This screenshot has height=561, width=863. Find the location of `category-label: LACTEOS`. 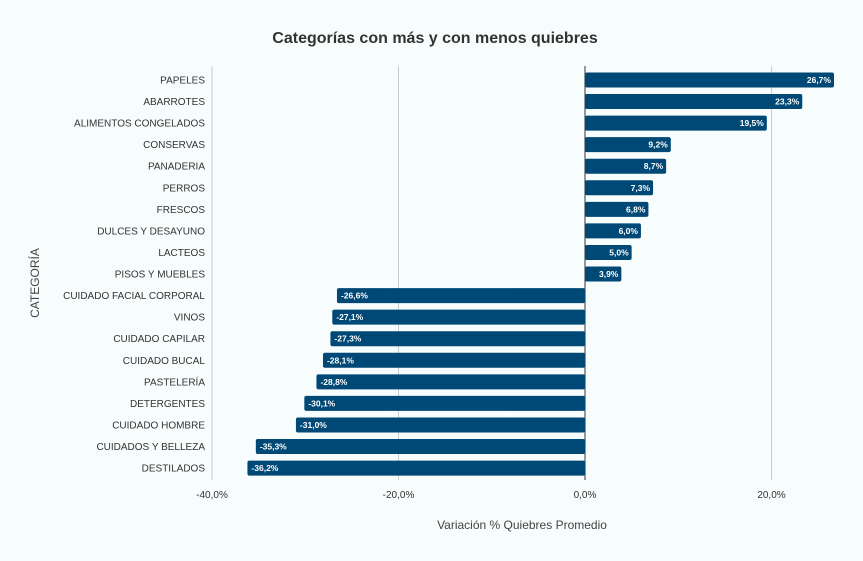

category-label: LACTEOS is located at coordinates (181, 253).